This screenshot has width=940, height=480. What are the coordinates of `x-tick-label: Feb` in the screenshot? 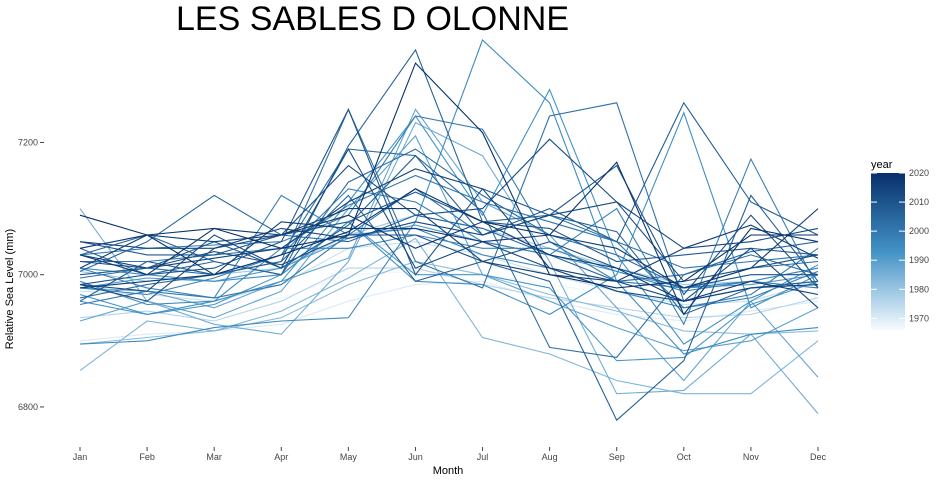 It's located at (147, 457).